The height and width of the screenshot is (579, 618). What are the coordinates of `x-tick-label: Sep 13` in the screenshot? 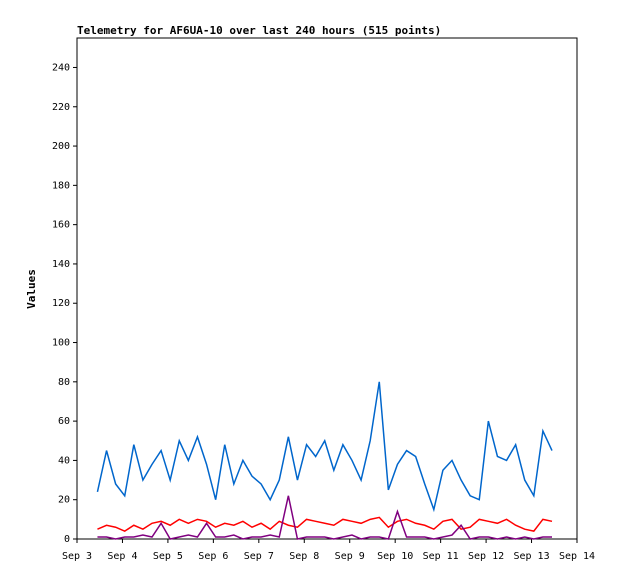 It's located at (531, 556).